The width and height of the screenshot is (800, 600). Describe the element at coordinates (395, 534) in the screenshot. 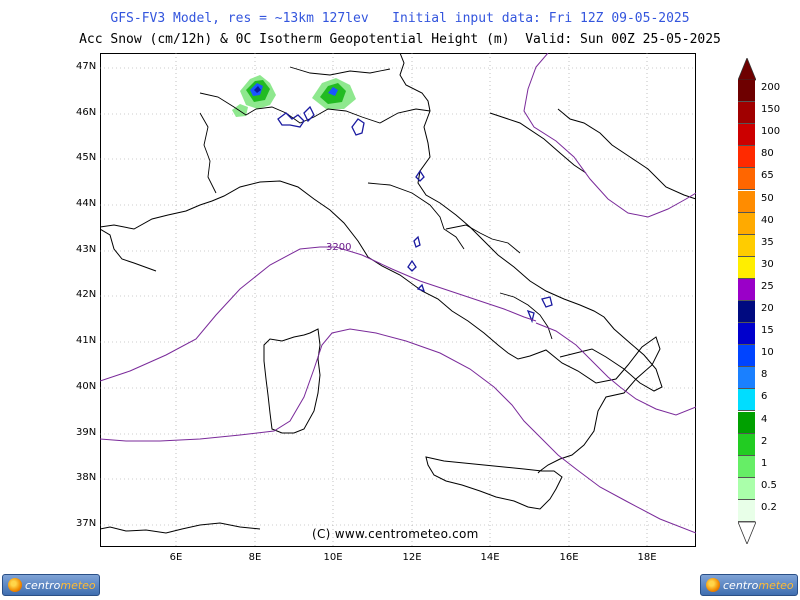

I see `copyright-text: (C) www.centrometeo.com` at that location.